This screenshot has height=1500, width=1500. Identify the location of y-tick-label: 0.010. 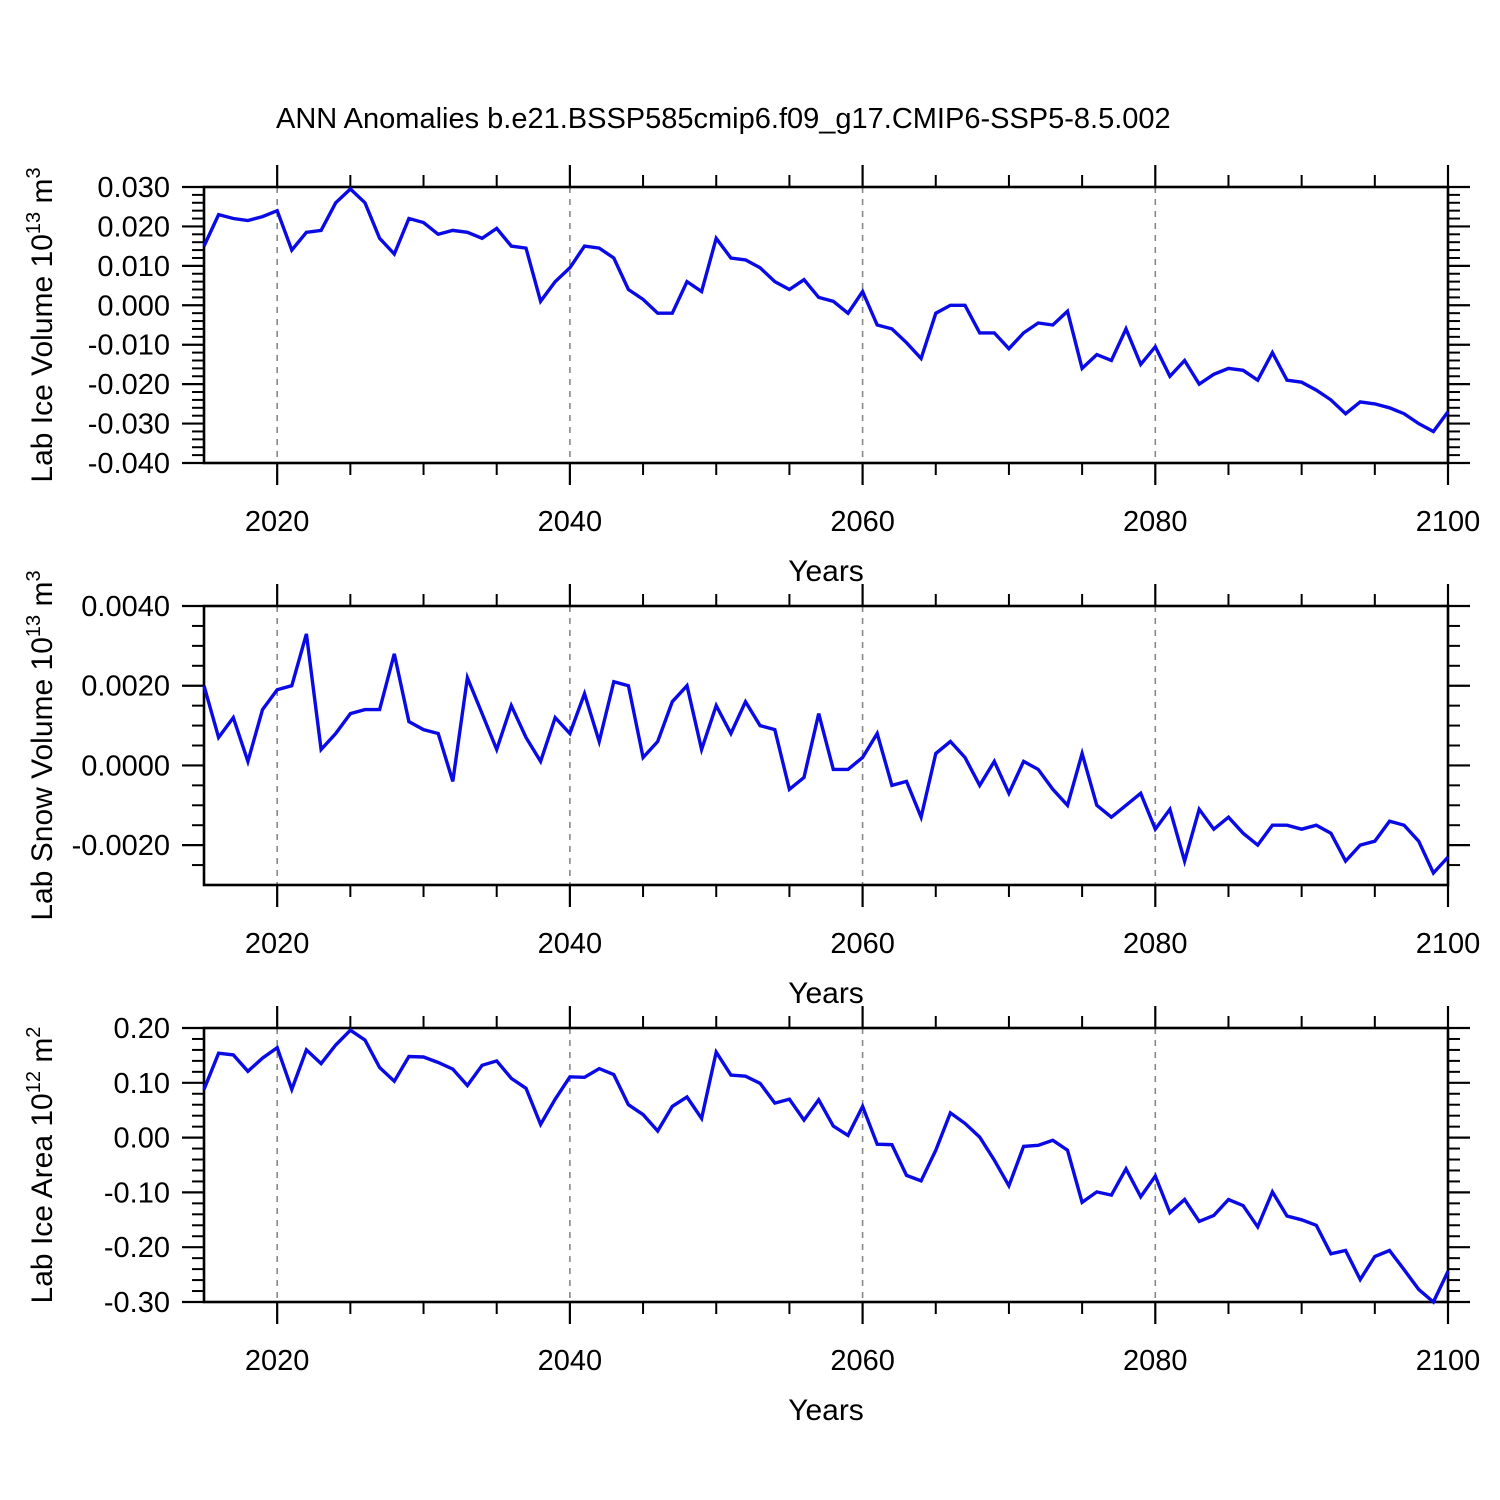
(133, 267).